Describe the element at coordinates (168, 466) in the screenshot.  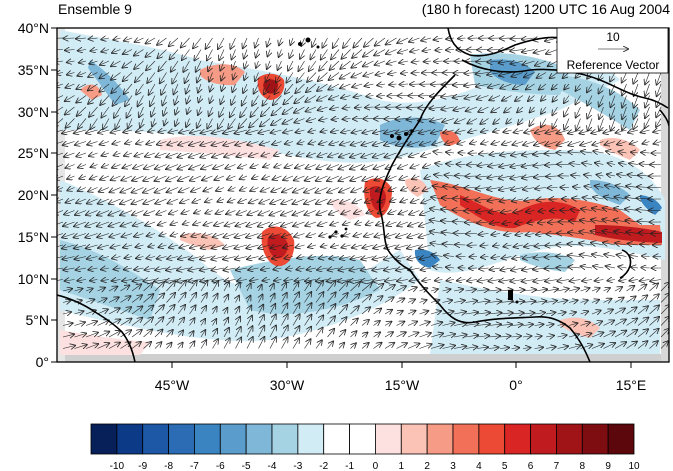
I see `colorbar-tick-label: -8` at that location.